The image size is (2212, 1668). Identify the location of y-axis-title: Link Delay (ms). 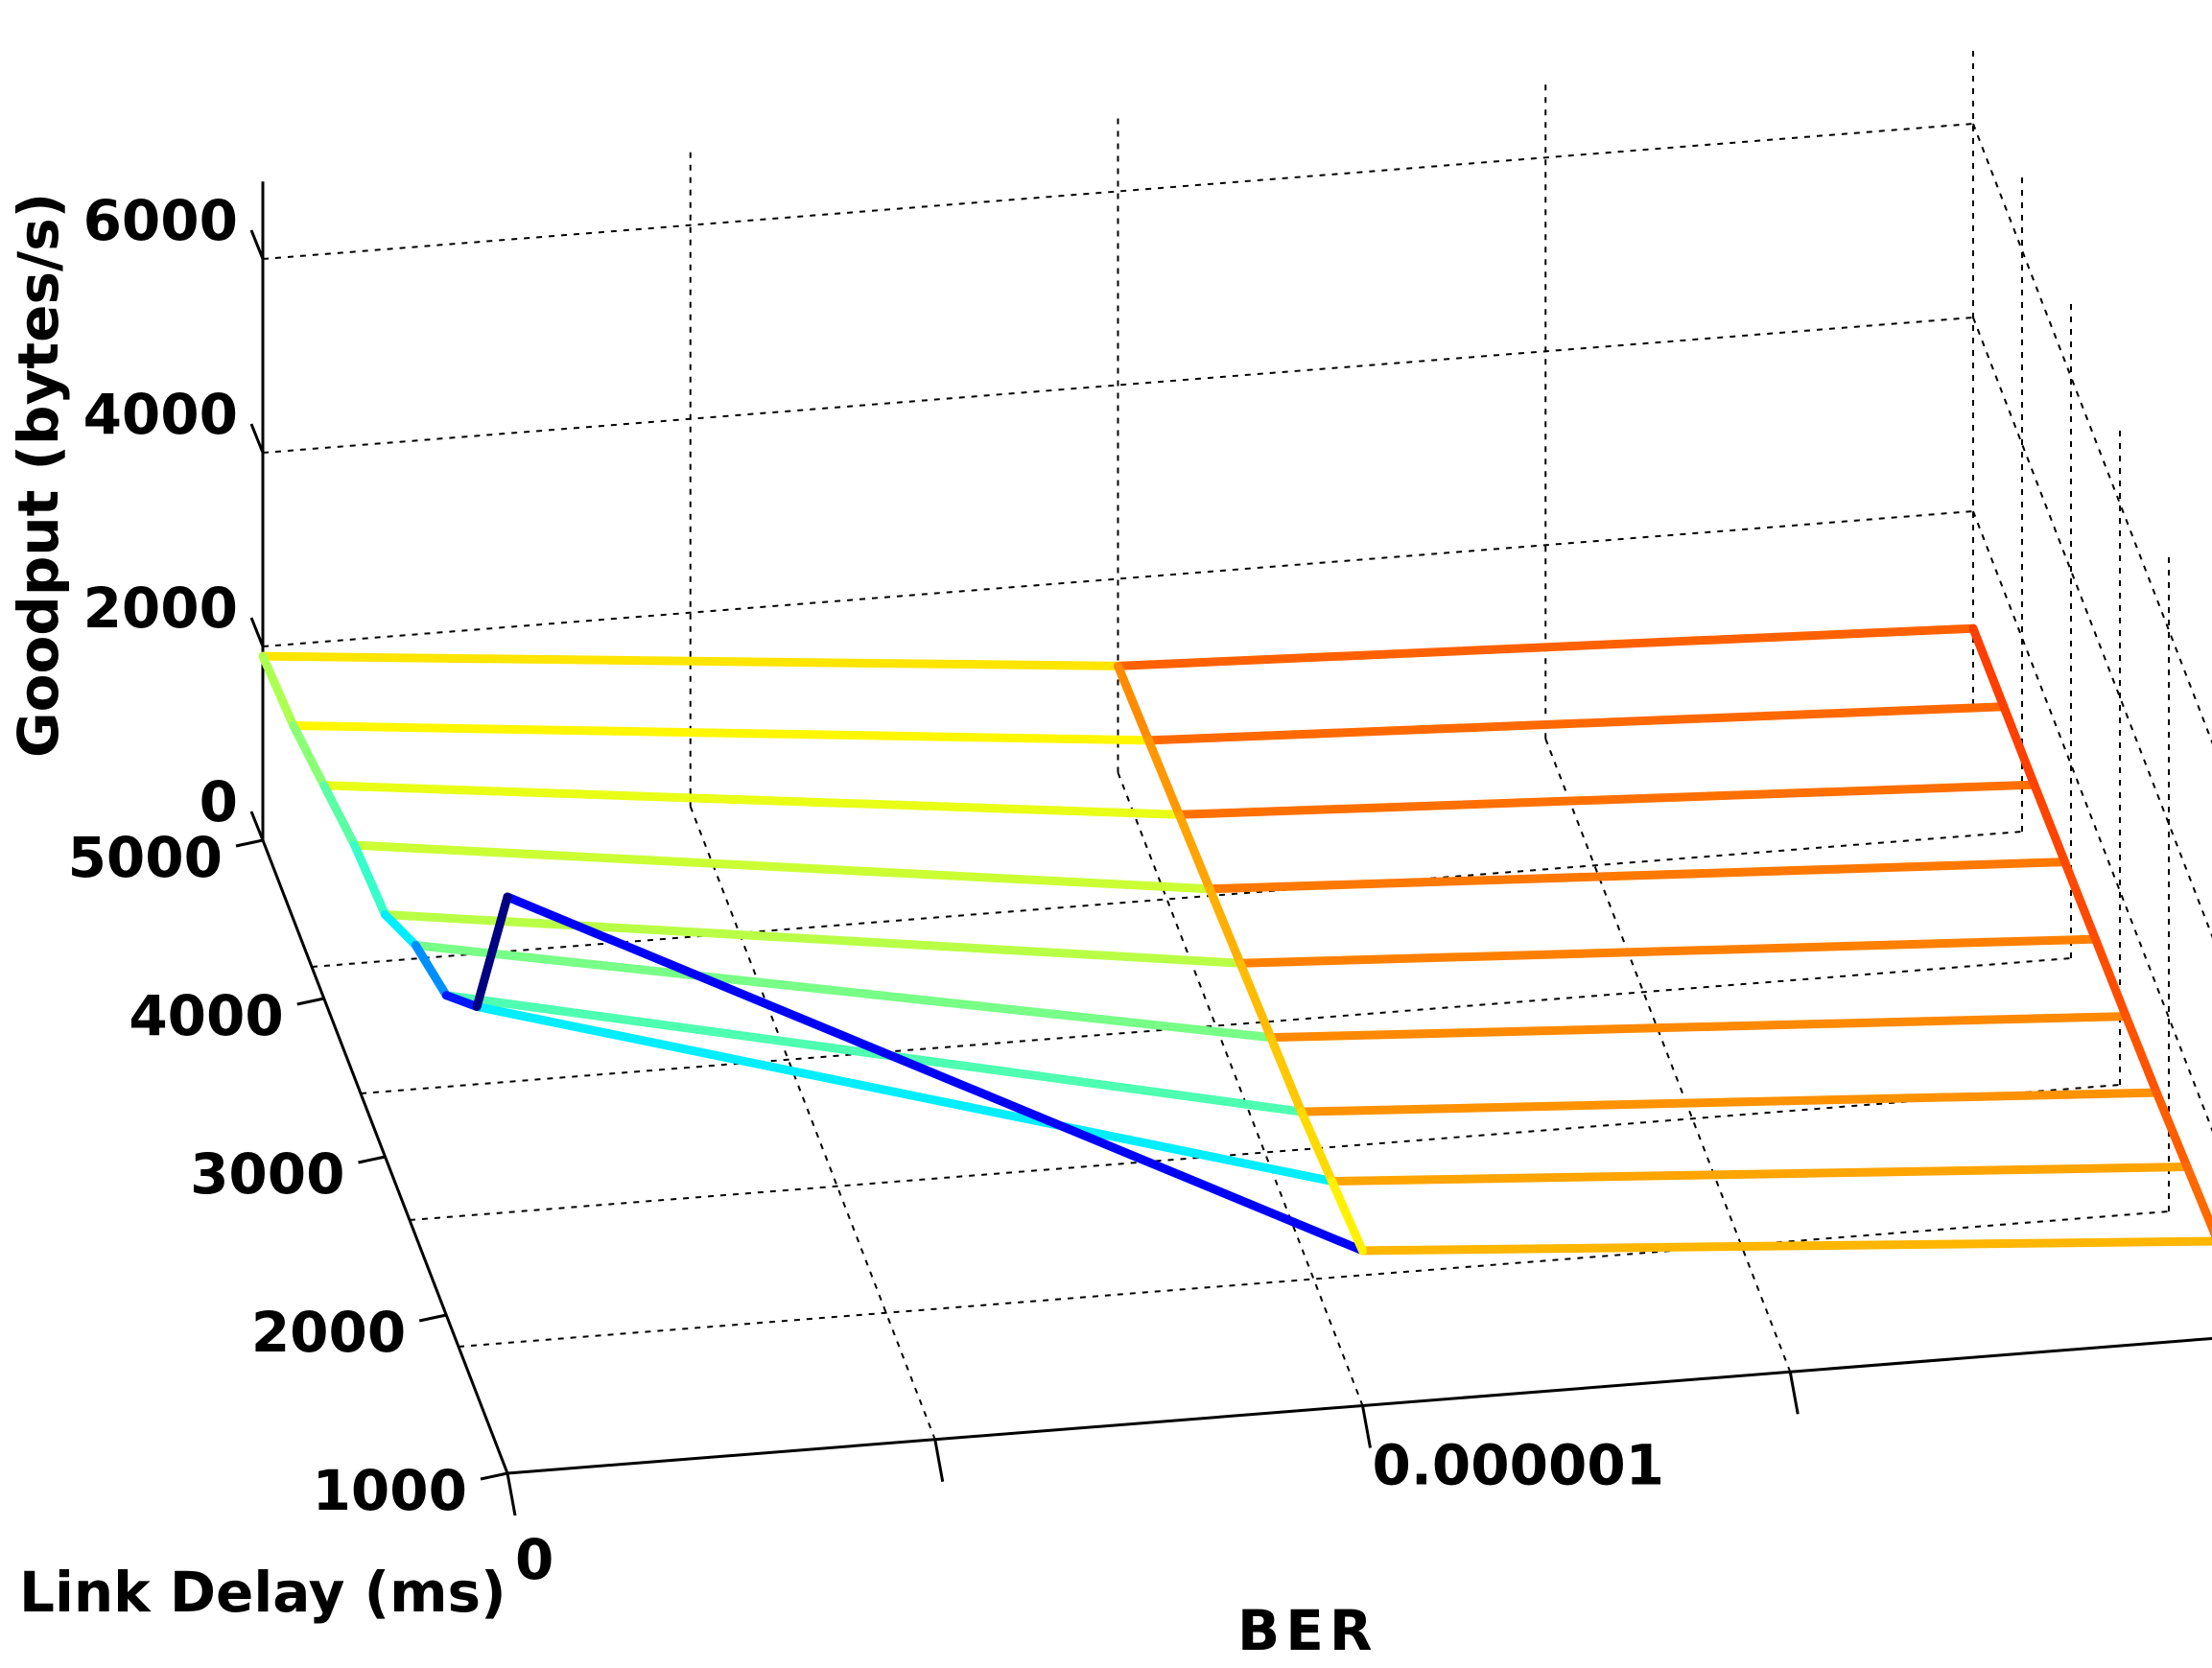
(262, 1592).